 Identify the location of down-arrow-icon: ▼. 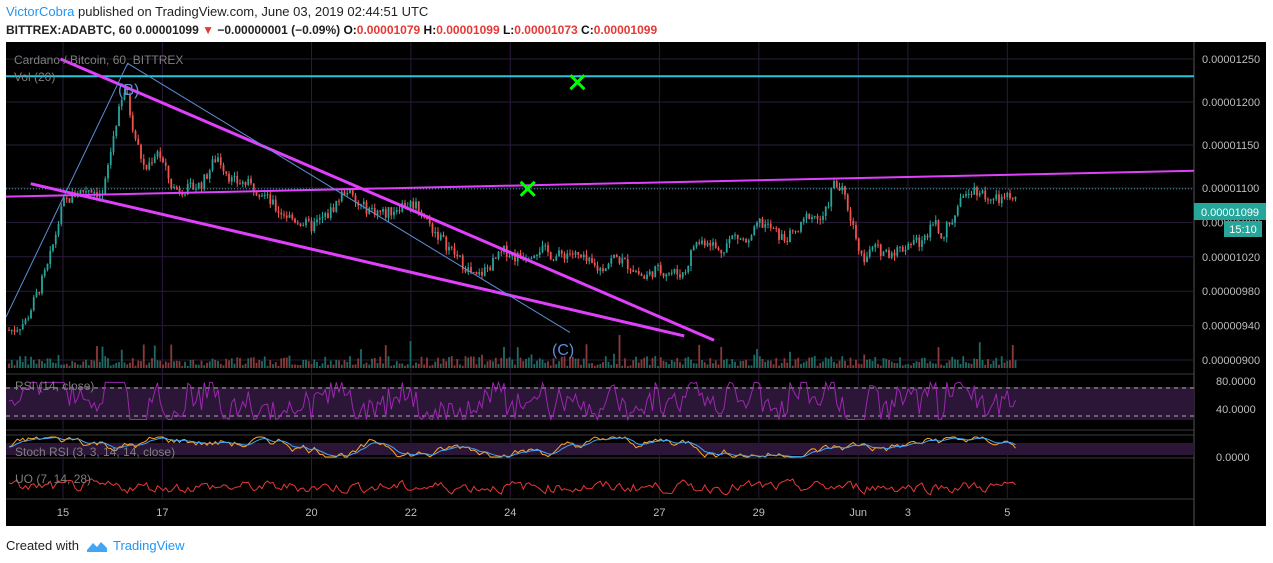
(208, 30).